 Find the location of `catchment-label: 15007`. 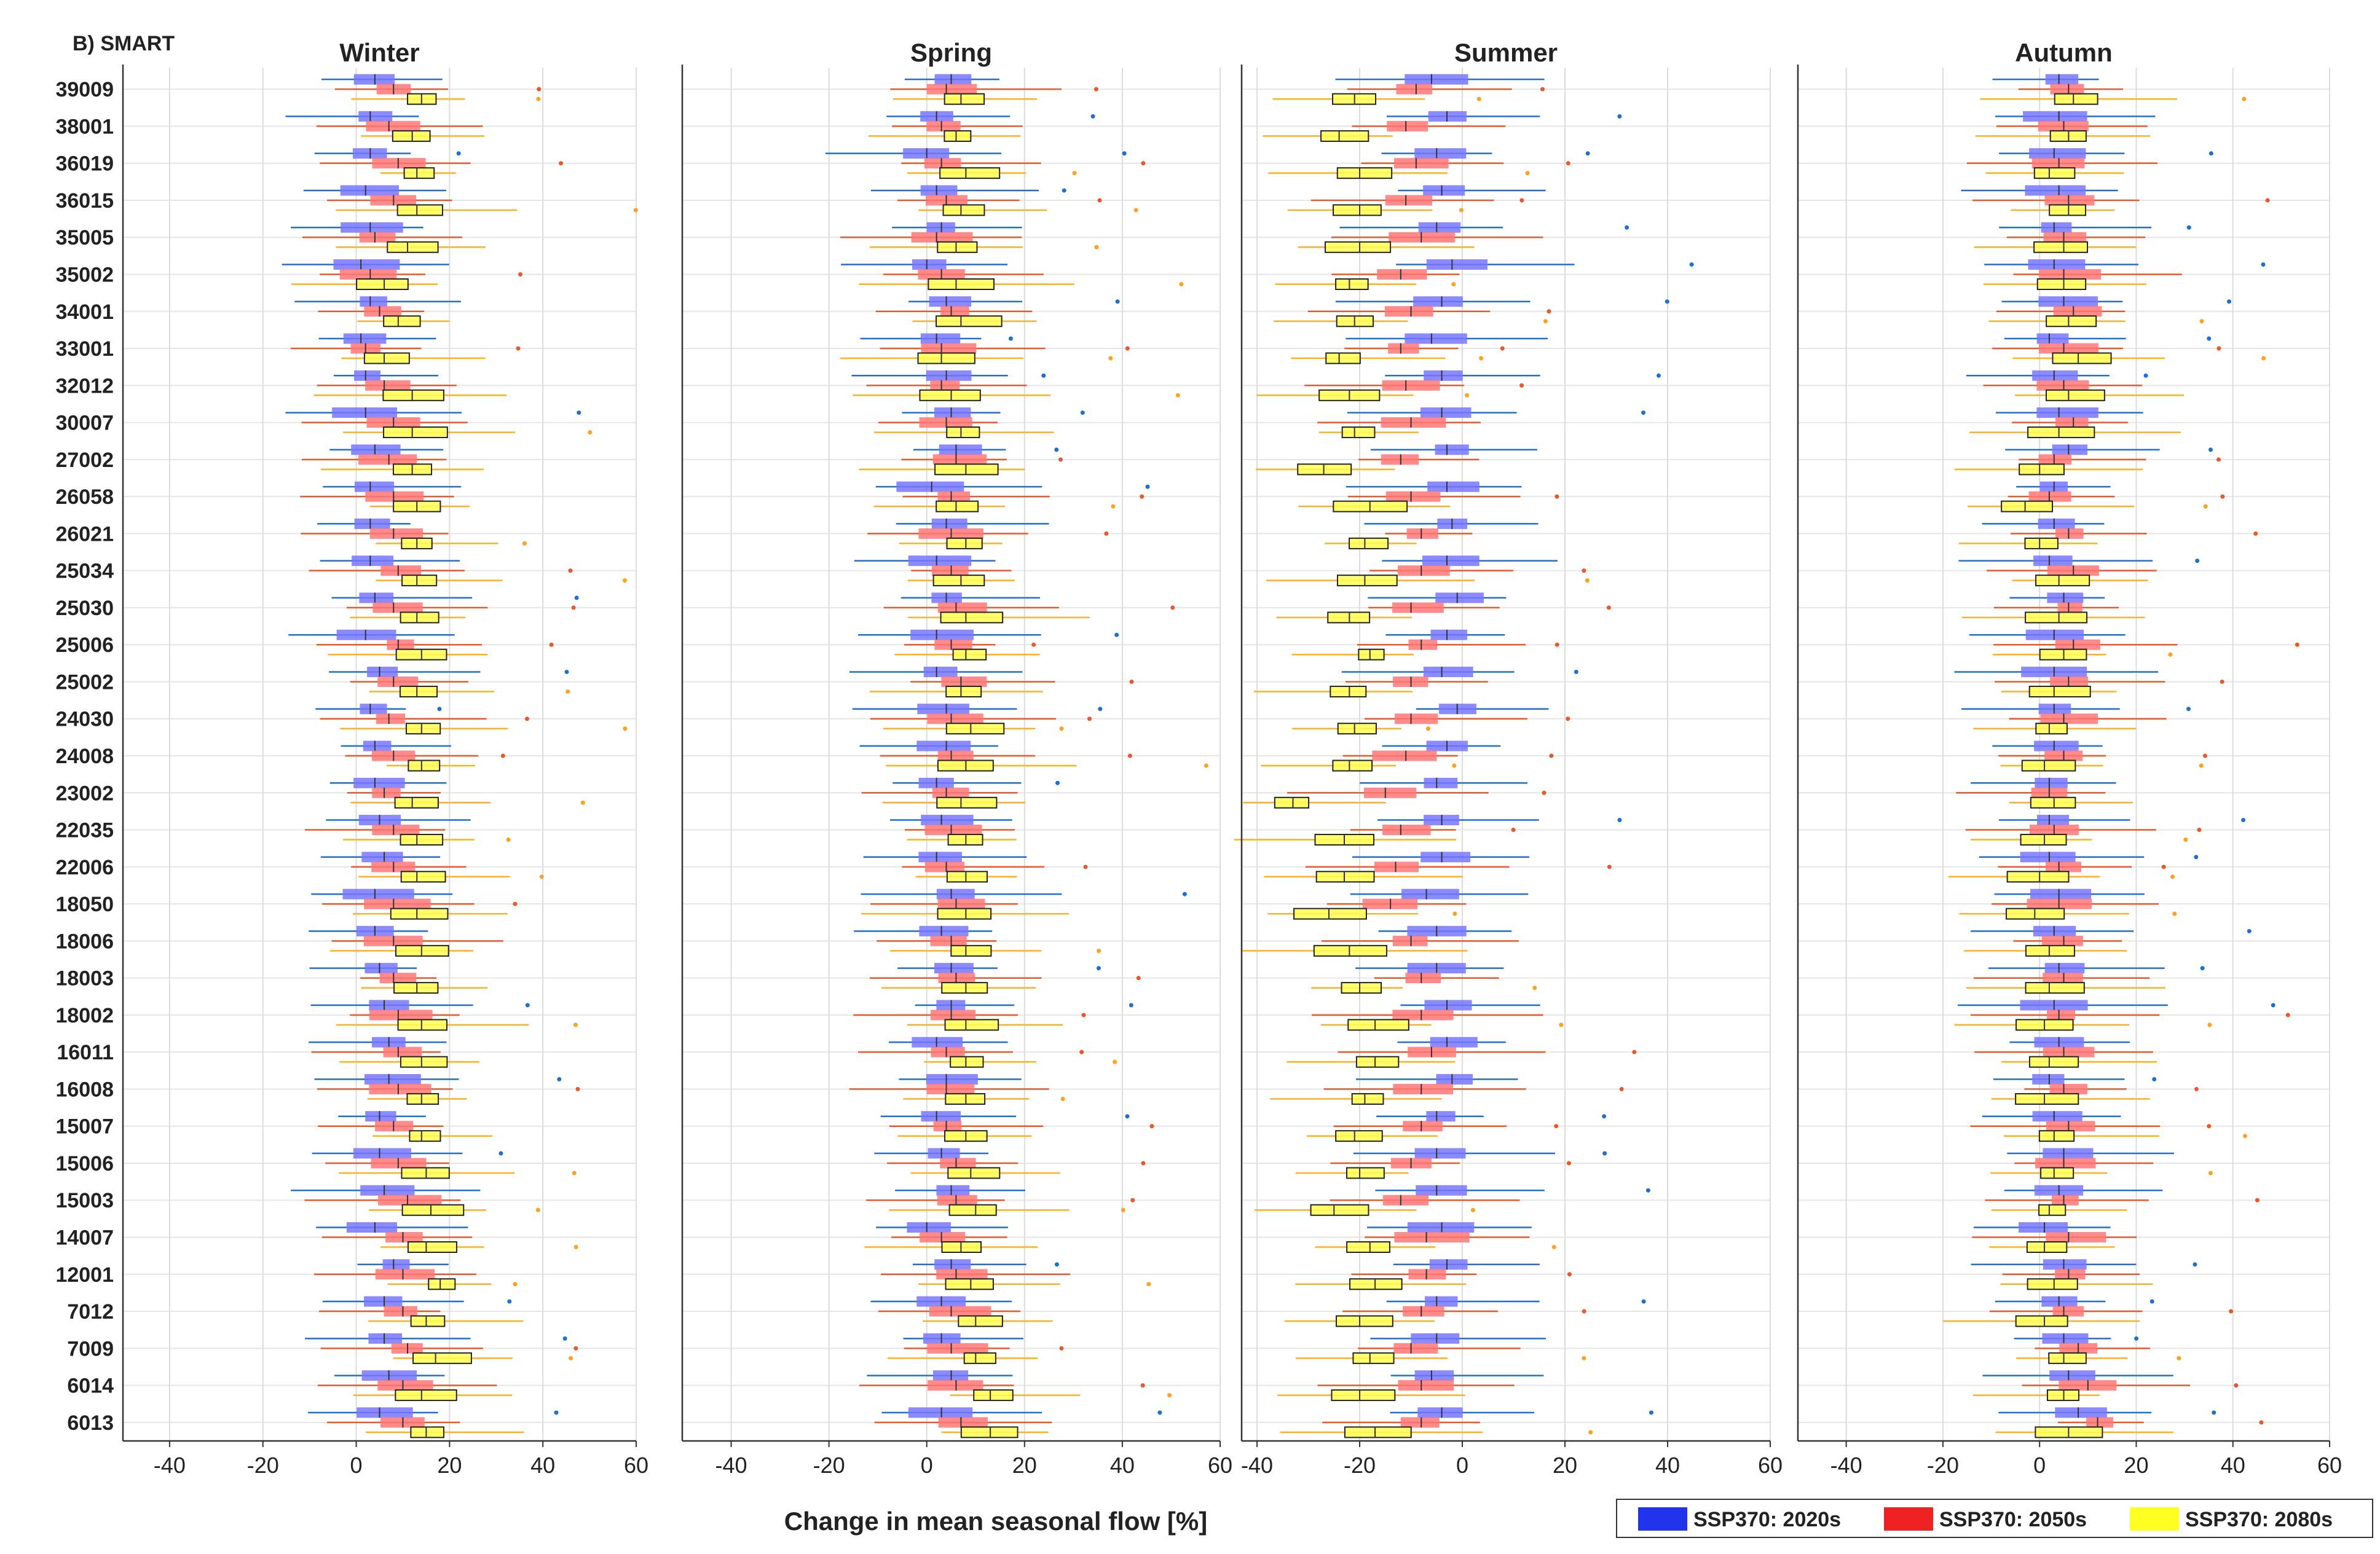

catchment-label: 15007 is located at coordinates (84, 1127).